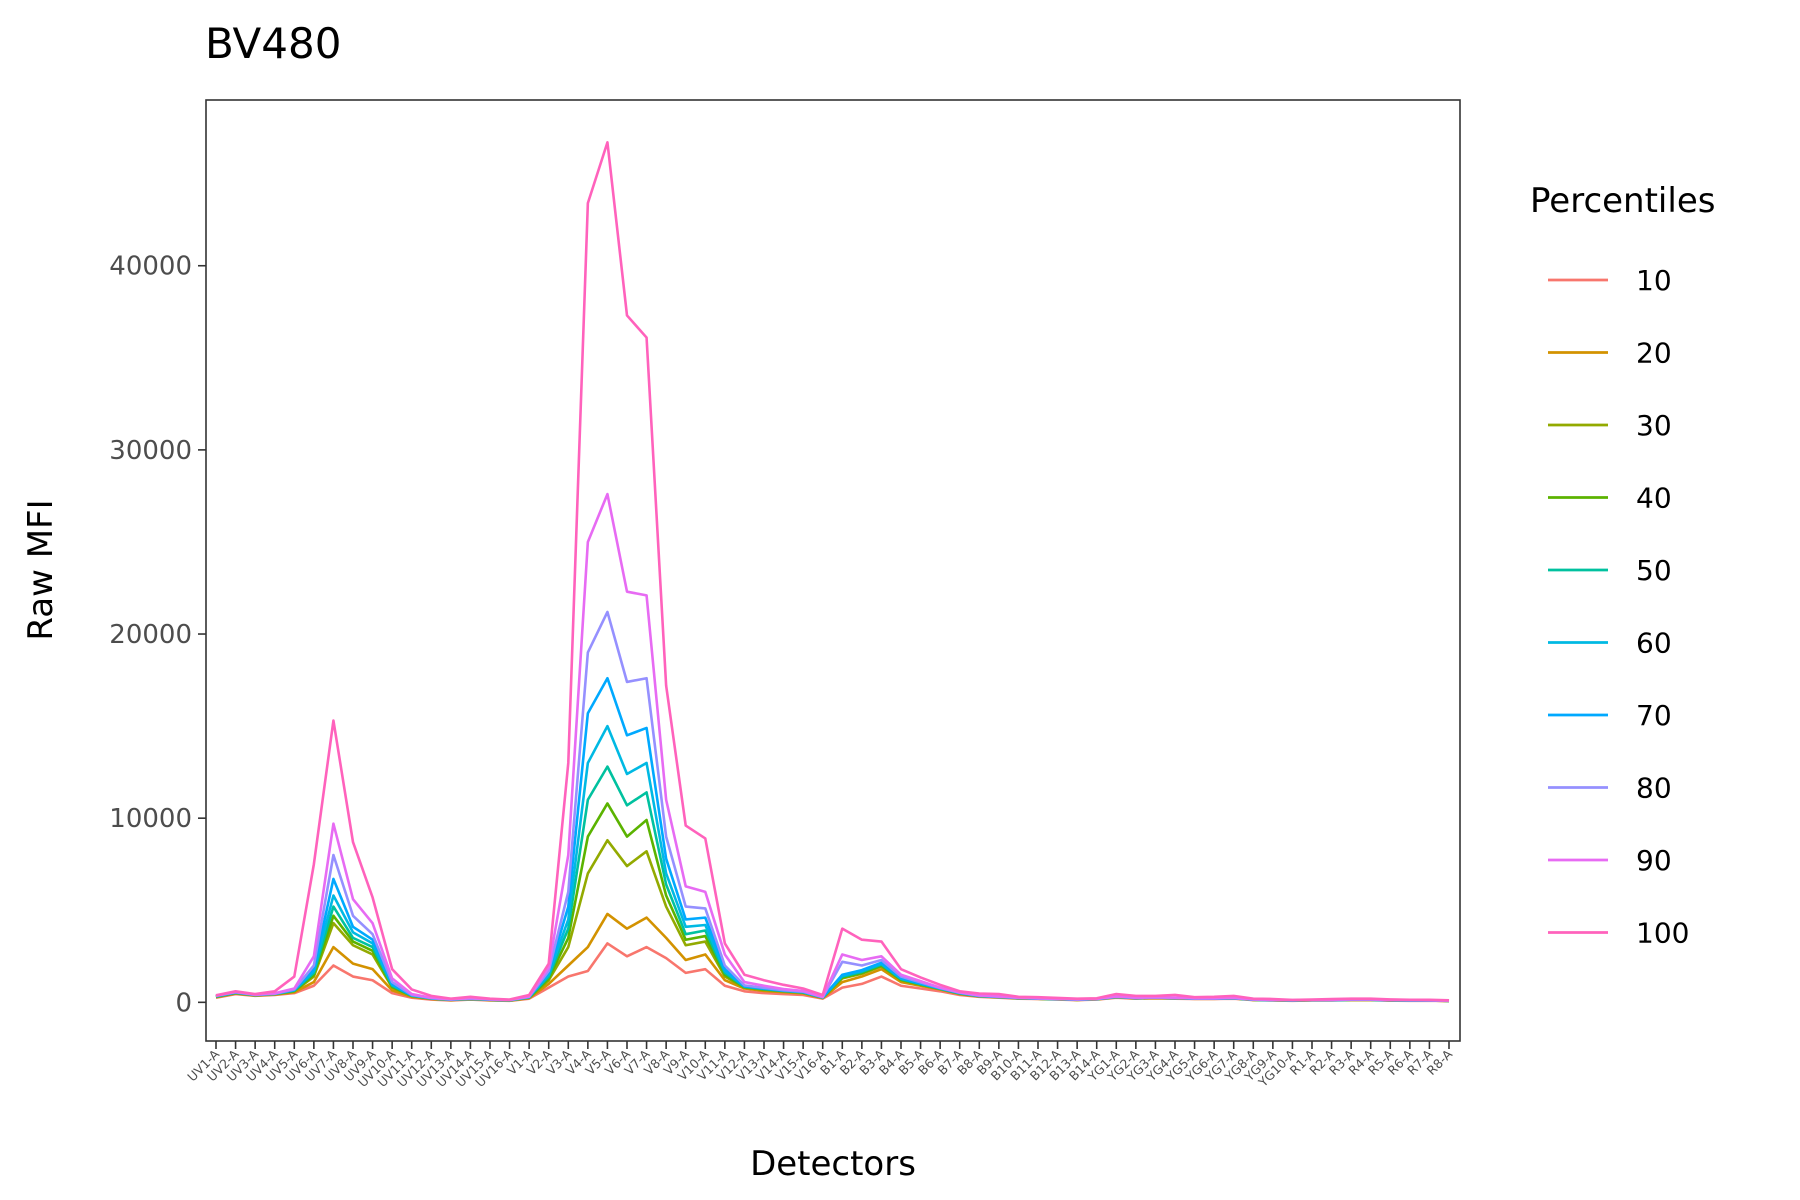 The image size is (1800, 1200). What do you see at coordinates (150, 267) in the screenshot?
I see `y-tick-label: 40000` at bounding box center [150, 267].